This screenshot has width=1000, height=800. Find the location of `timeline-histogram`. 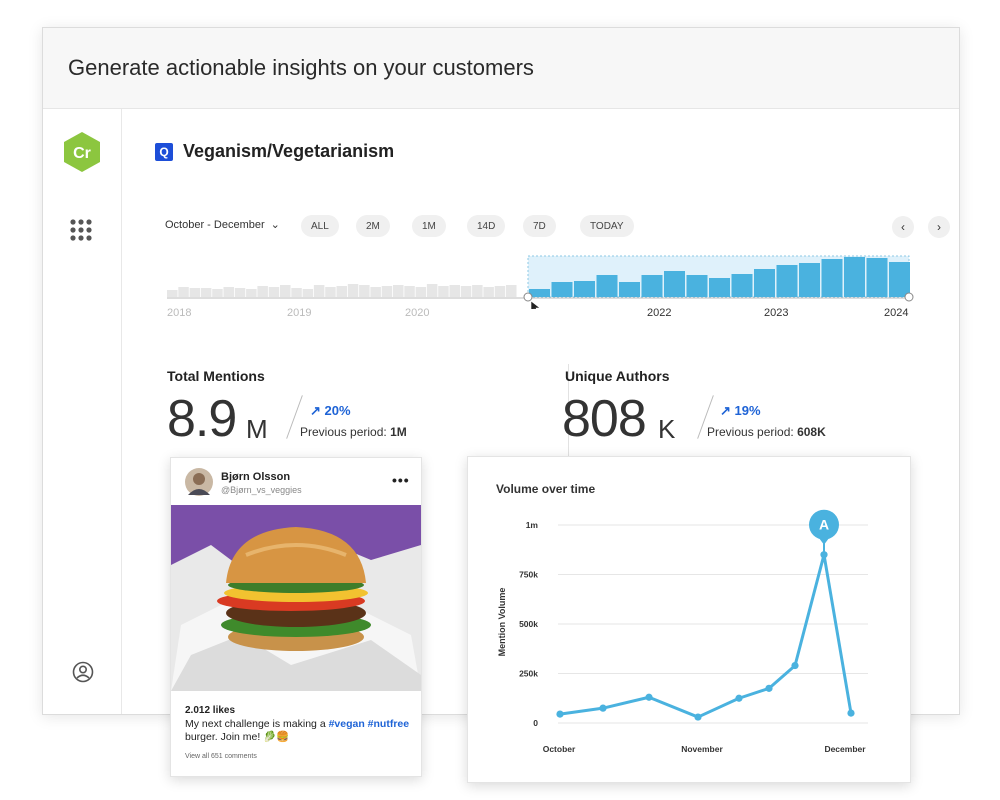

timeline-histogram is located at coordinates (541, 279).